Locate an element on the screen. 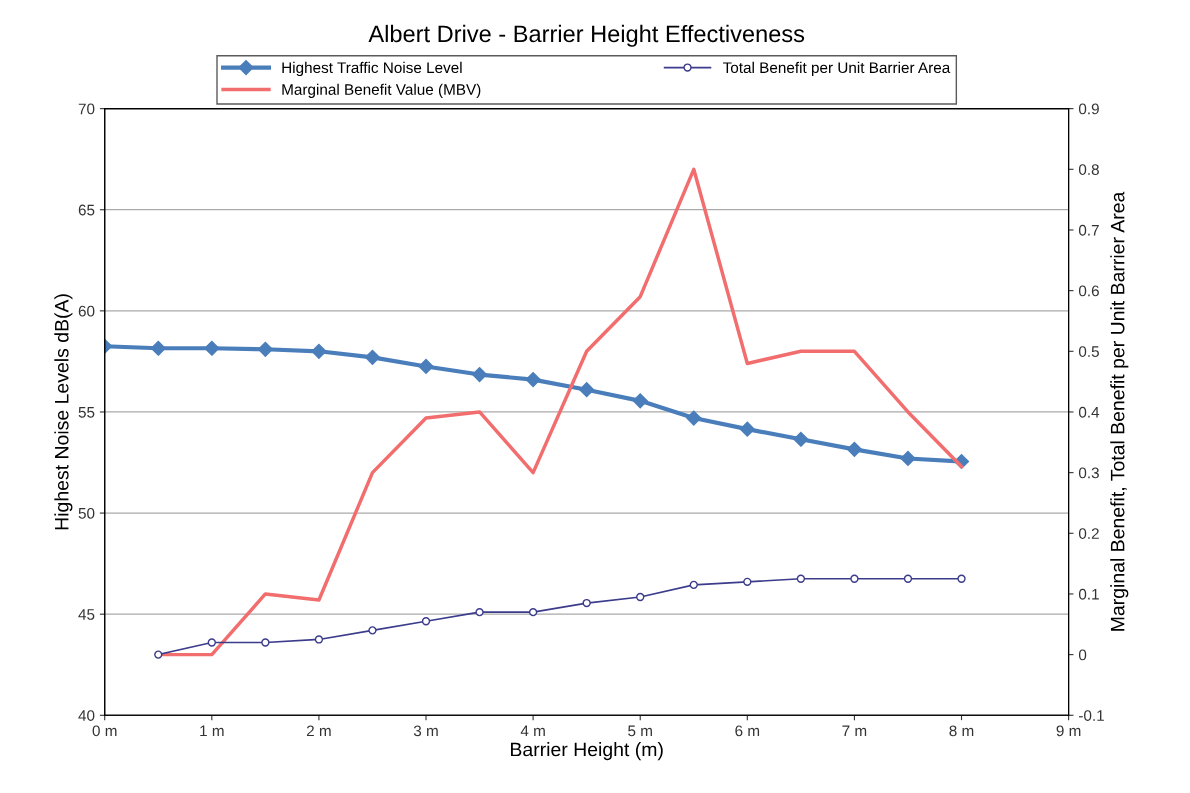  y2-tick-label: 0.6 is located at coordinates (1088, 291).